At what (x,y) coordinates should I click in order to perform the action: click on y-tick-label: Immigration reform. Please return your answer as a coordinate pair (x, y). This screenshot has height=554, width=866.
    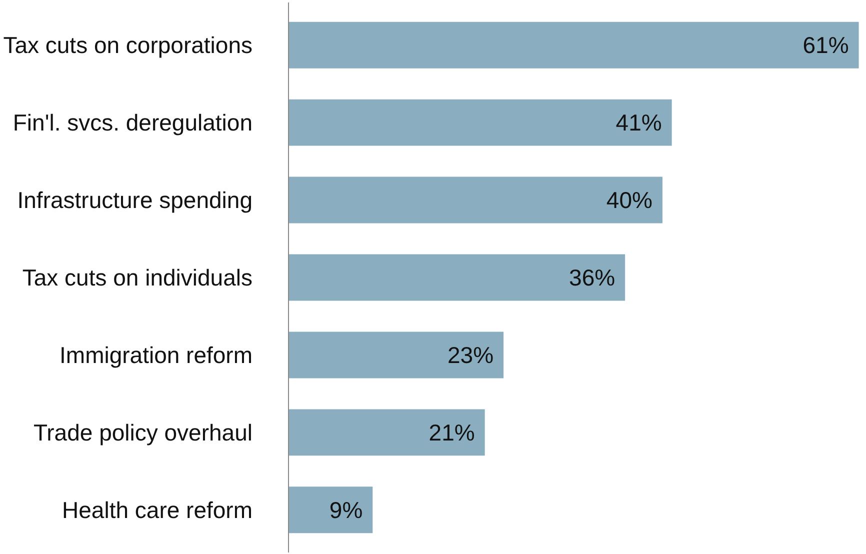
    Looking at the image, I should click on (156, 355).